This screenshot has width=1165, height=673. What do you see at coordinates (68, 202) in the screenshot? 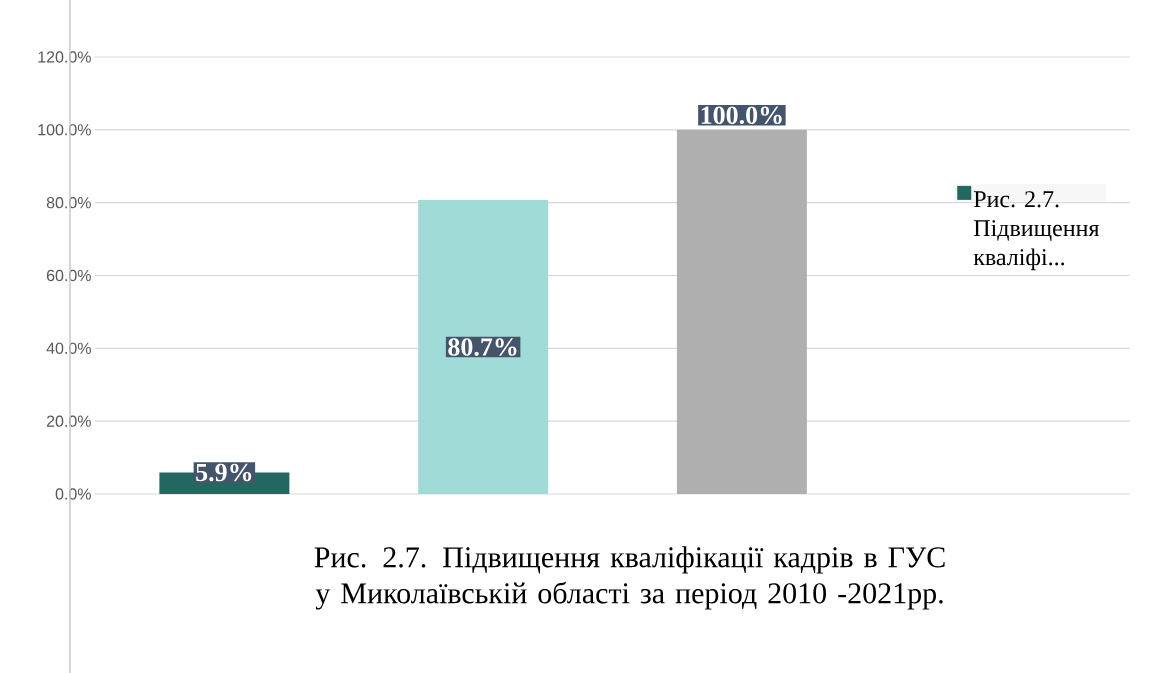
I see `y-tick-label: 80.0%` at bounding box center [68, 202].